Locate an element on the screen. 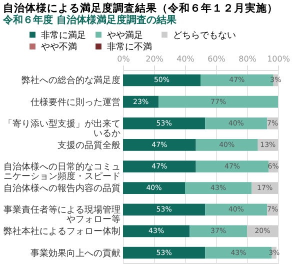 The image size is (300, 266). legend-label: どちらでもない is located at coordinates (204, 35).